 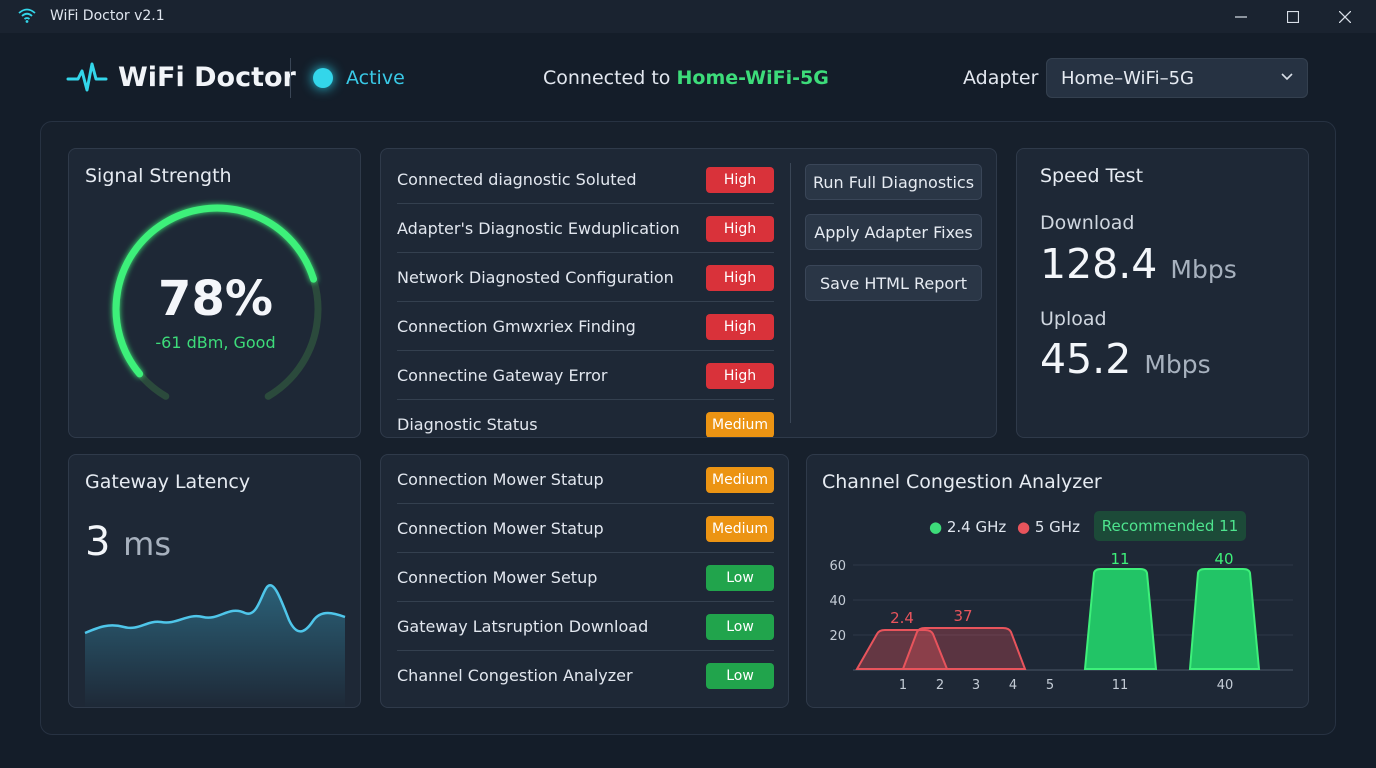 I want to click on diagnostic-row: Diagnostic Status Medium, so click(x=585, y=418).